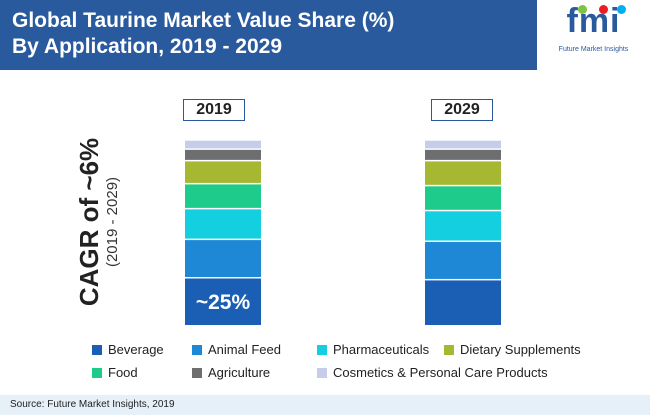  Describe the element at coordinates (463, 226) in the screenshot. I see `bar-segment-2029-pharmaceuticals` at that location.